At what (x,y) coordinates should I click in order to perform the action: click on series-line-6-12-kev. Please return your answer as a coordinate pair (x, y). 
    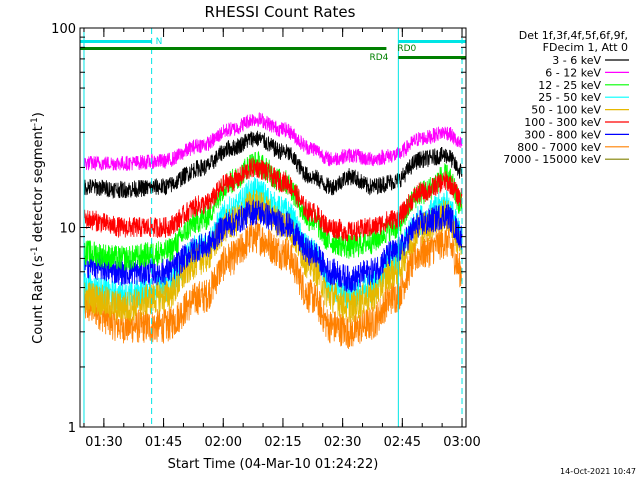
    Looking at the image, I should click on (273, 141).